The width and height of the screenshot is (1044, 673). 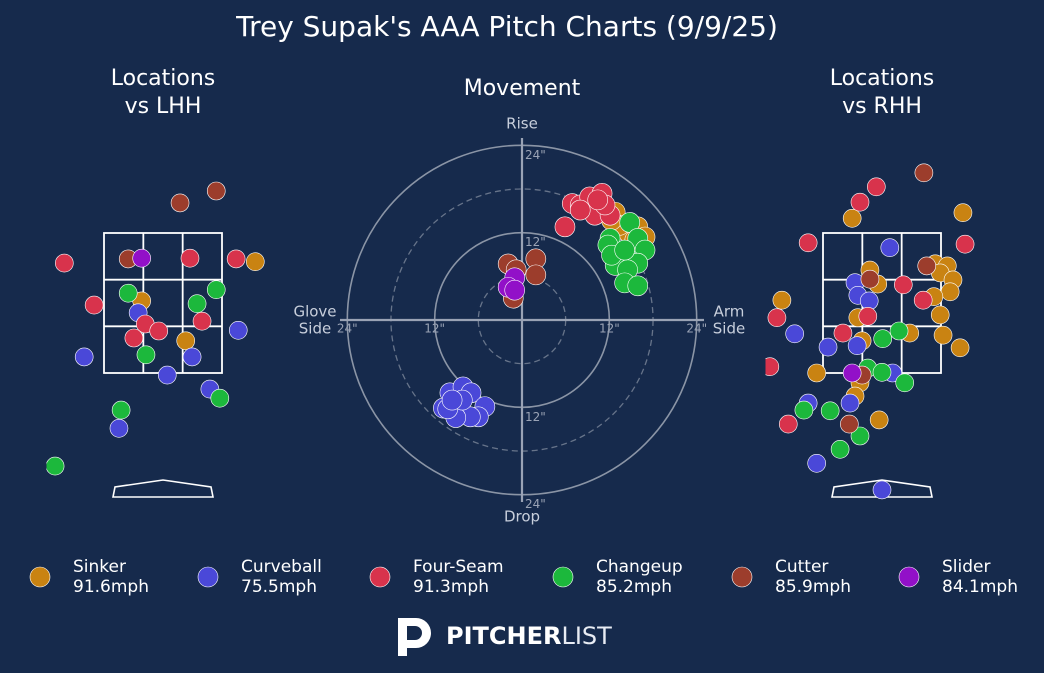 I want to click on logo-bold: PITCHER, so click(x=503, y=636).